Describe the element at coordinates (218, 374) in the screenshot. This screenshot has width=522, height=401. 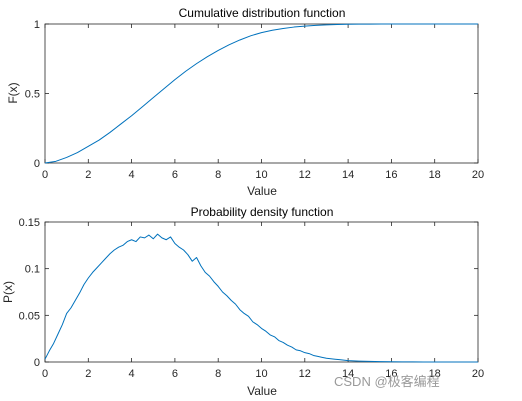
I see `pdf-xtick-label: 8` at that location.